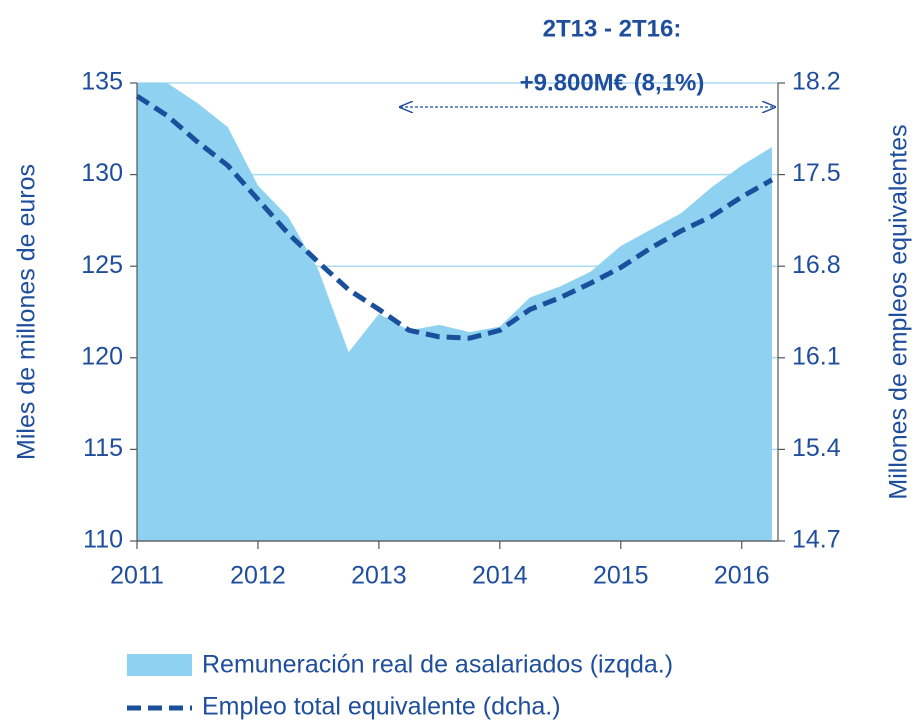 This screenshot has width=919, height=722. I want to click on y-tick-label: 125, so click(102, 265).